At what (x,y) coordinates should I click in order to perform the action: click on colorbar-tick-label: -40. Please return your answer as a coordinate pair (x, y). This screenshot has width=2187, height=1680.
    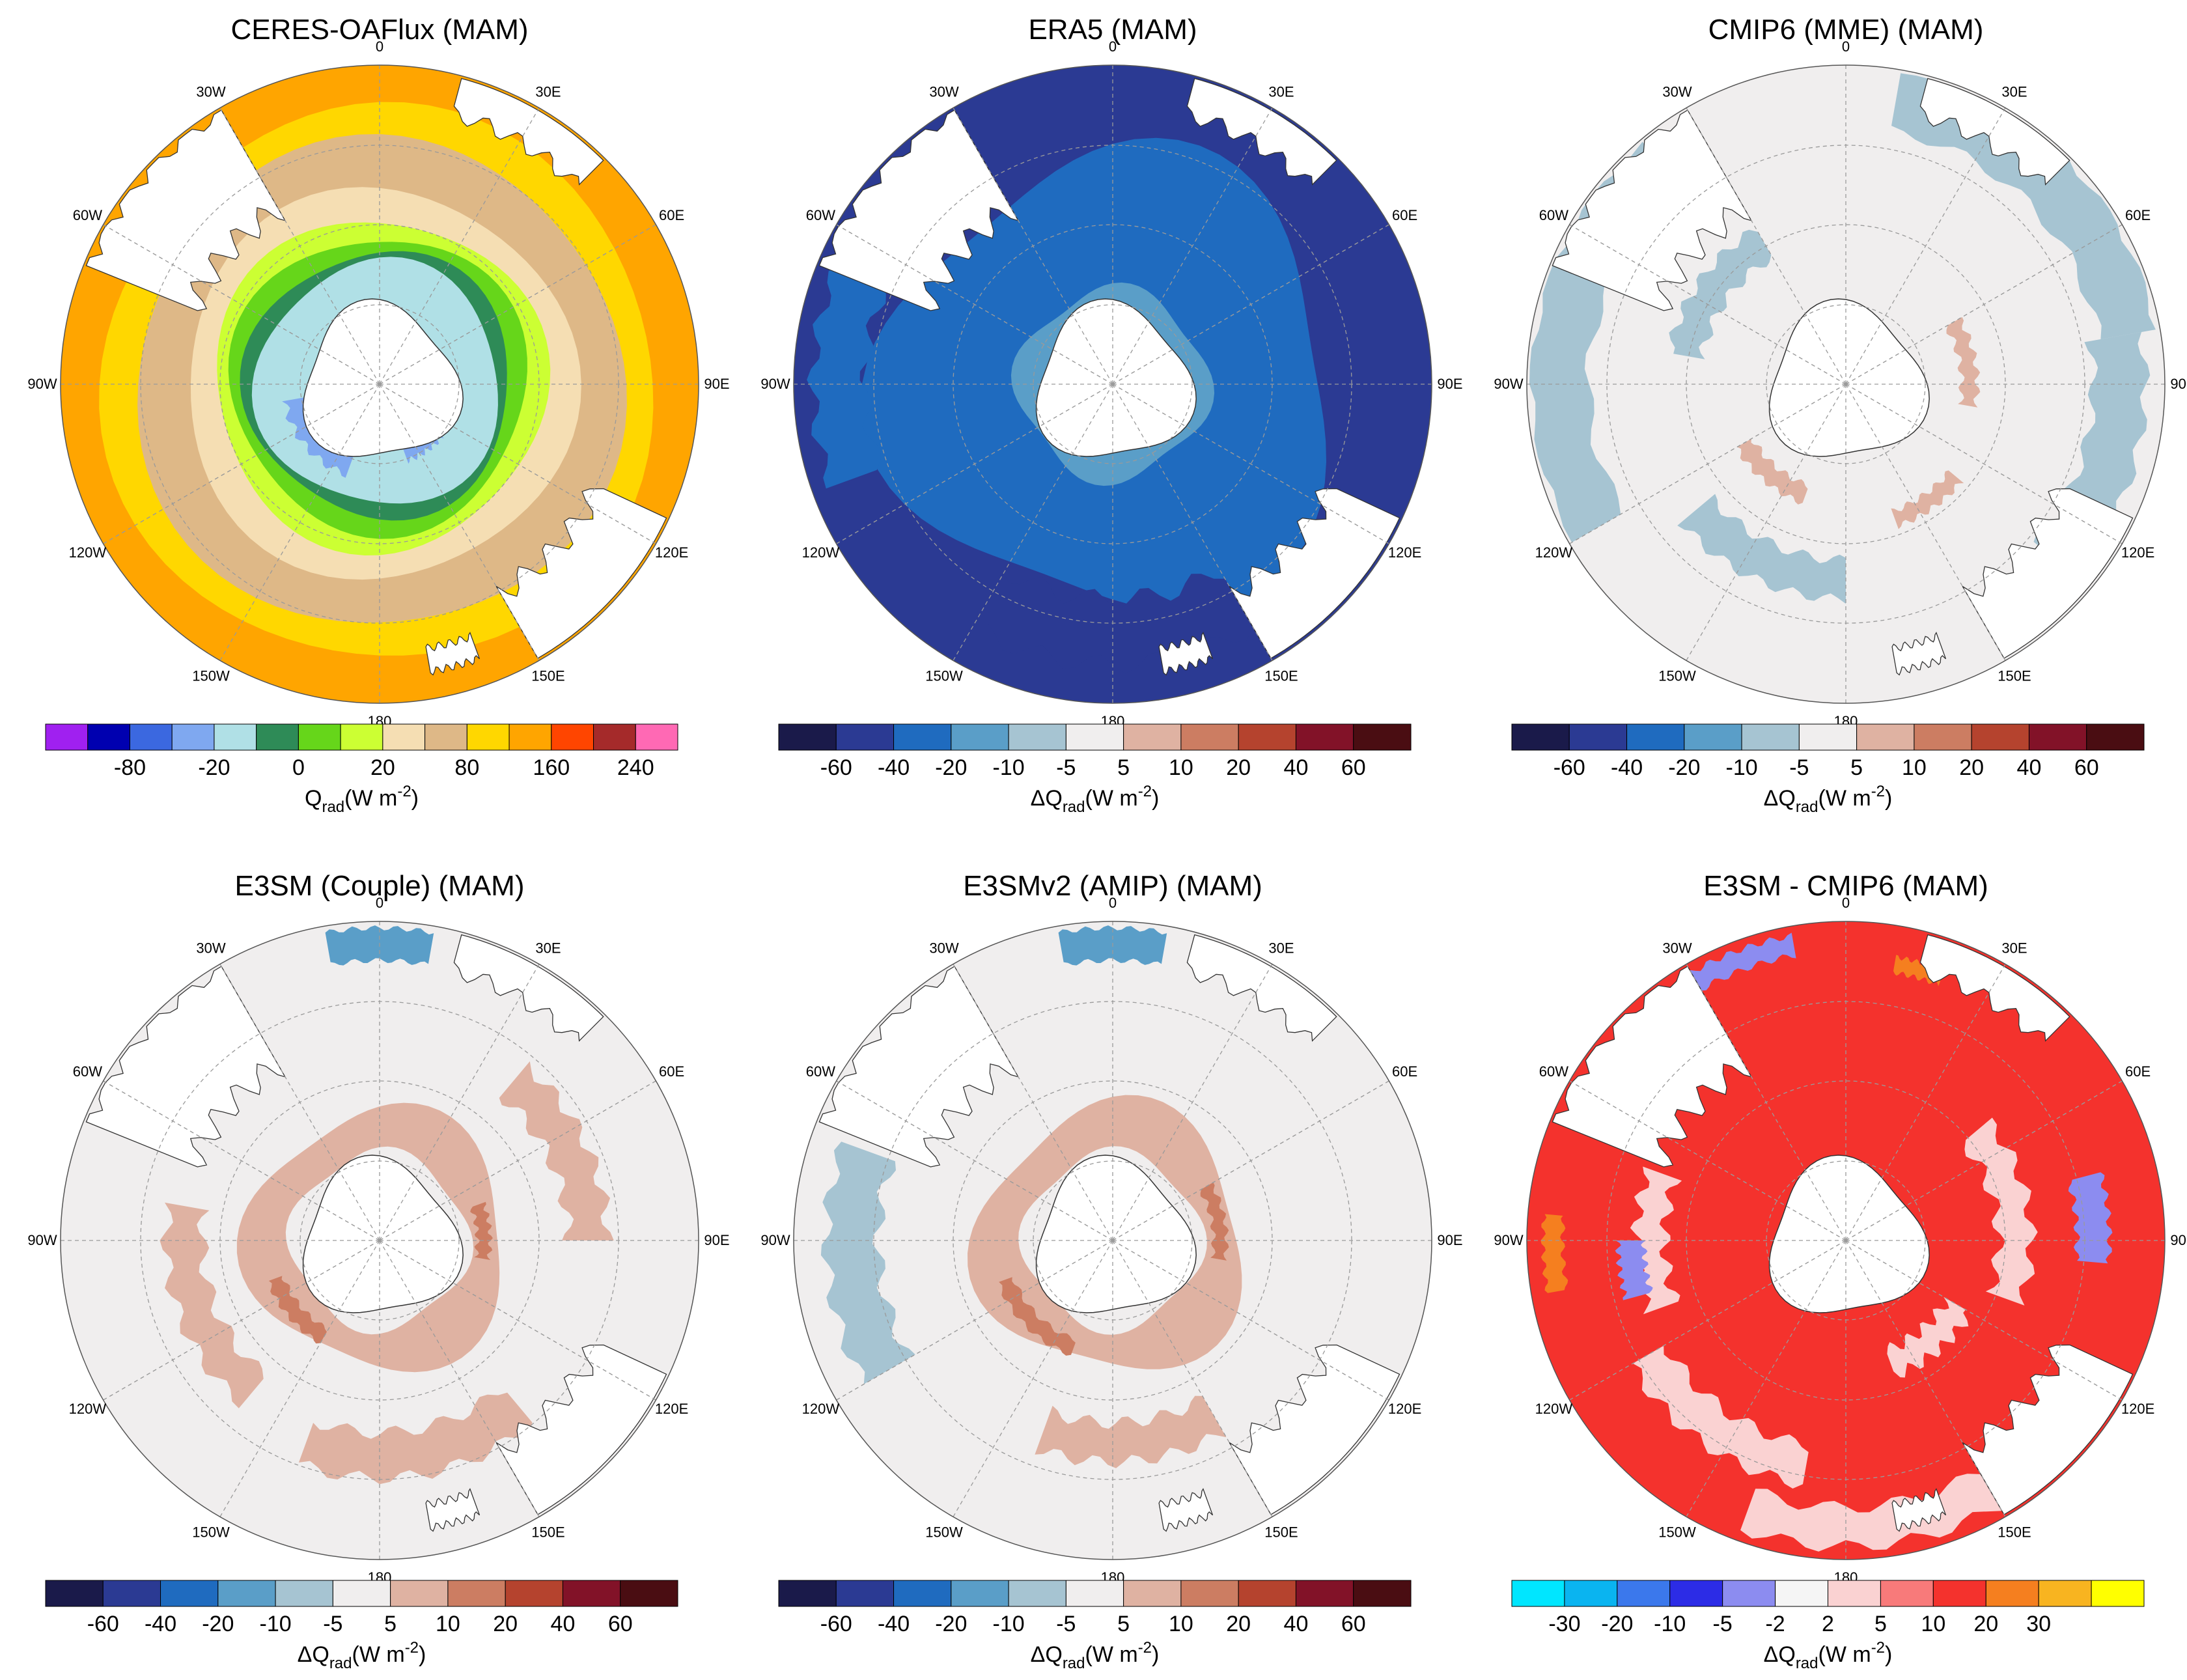
    Looking at the image, I should click on (1627, 768).